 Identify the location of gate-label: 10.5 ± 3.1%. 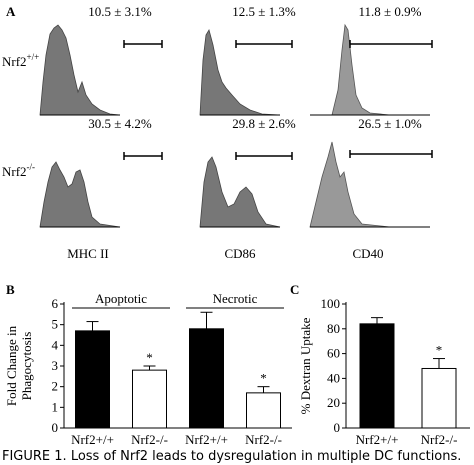
(120, 11).